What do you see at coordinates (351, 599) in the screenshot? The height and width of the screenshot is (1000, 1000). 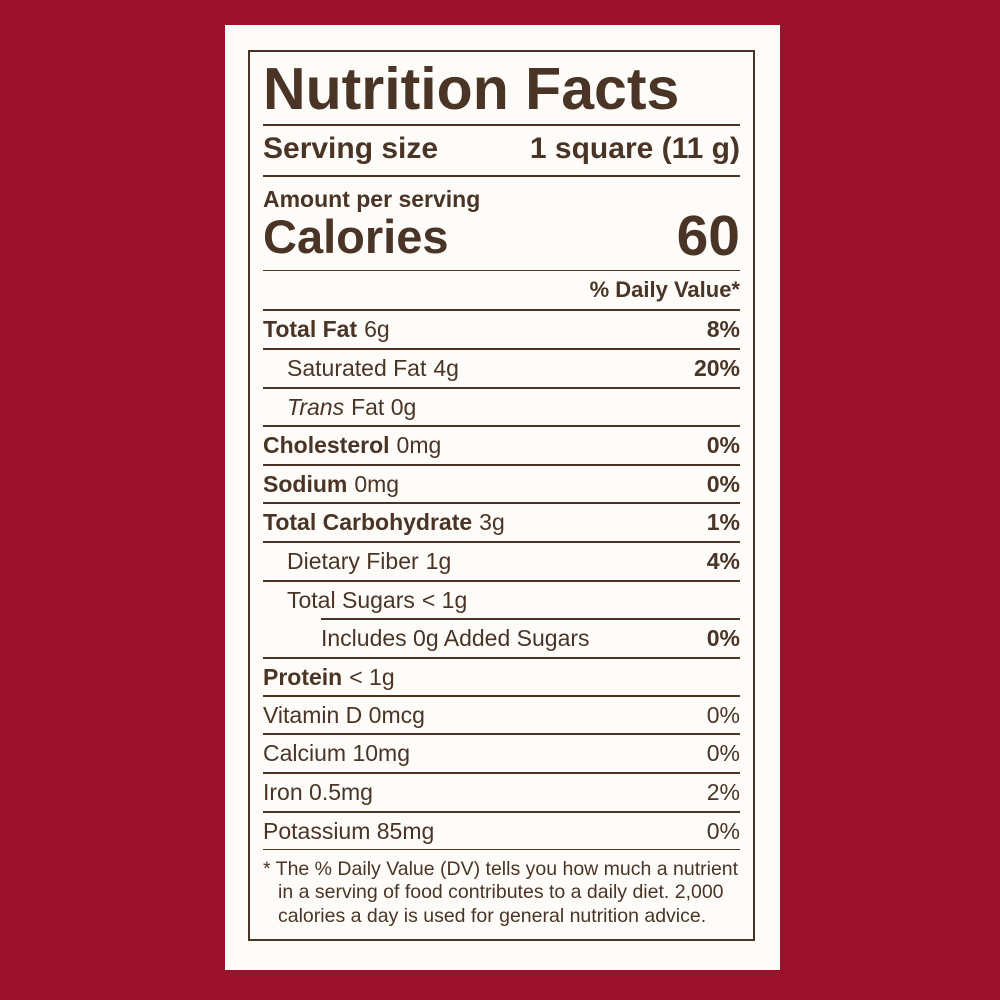 I see `nutrient-name: Total Sugars` at bounding box center [351, 599].